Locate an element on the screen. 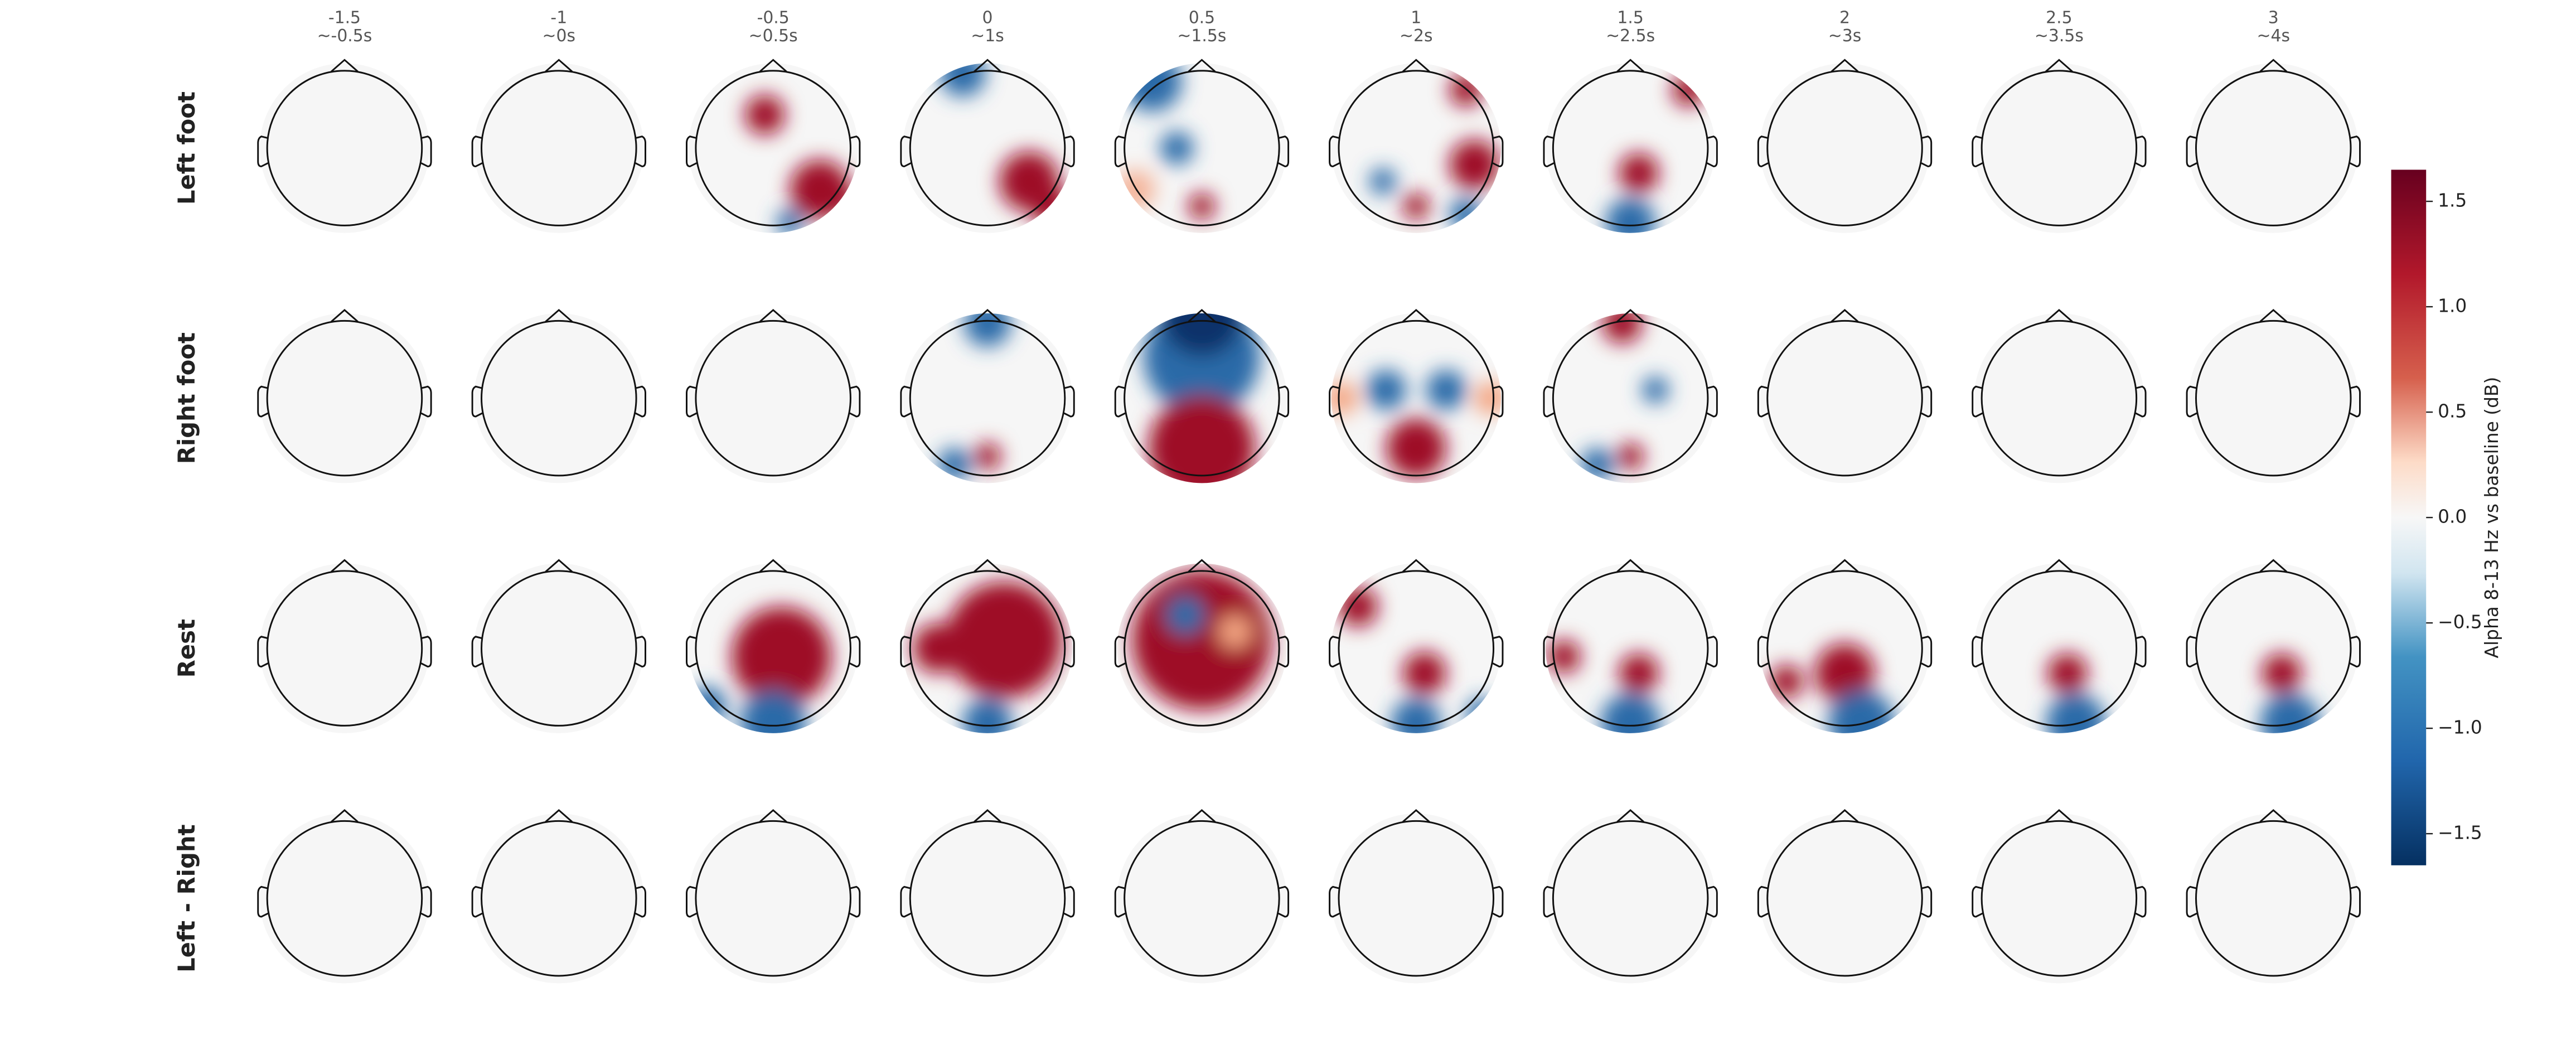 Image resolution: width=2576 pixels, height=1055 pixels. colorbar-label: Alpha 8-13 Hz vs baseline (dB) is located at coordinates (2492, 518).